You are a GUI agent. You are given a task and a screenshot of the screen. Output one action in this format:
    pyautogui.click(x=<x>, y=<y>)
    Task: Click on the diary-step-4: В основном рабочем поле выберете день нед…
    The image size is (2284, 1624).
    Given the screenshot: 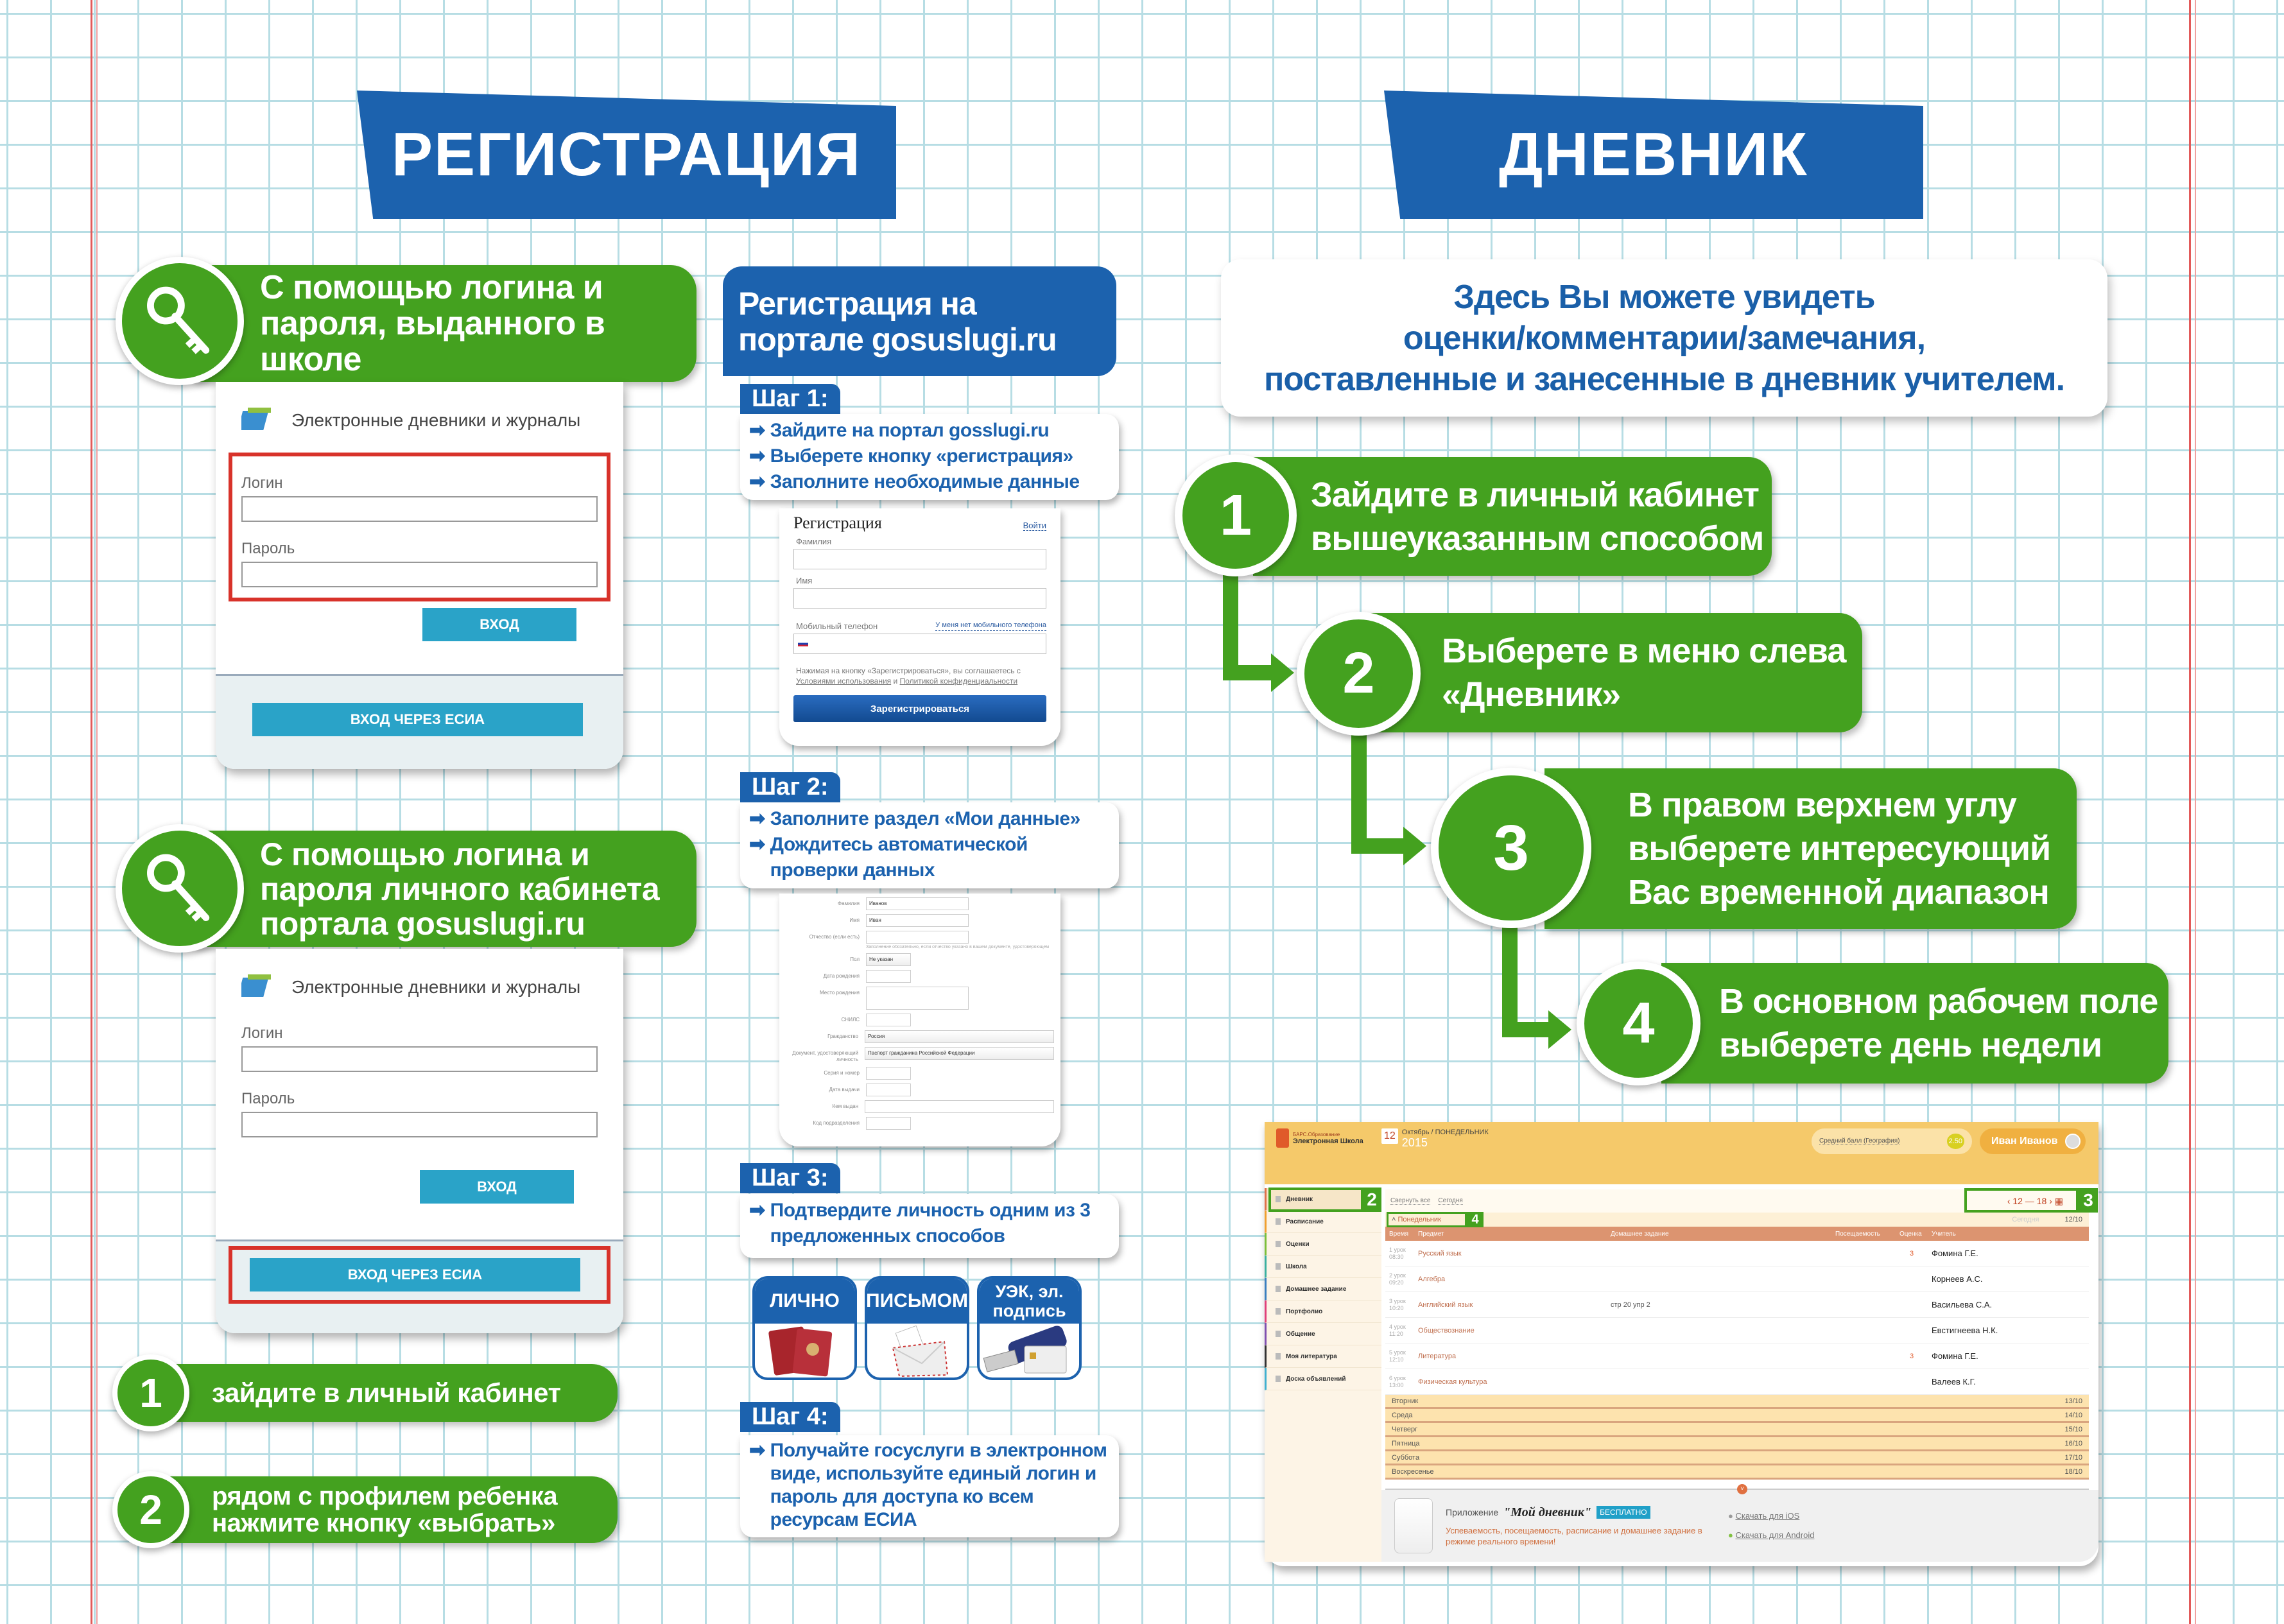 What is the action you would take?
    pyautogui.click(x=1914, y=1023)
    